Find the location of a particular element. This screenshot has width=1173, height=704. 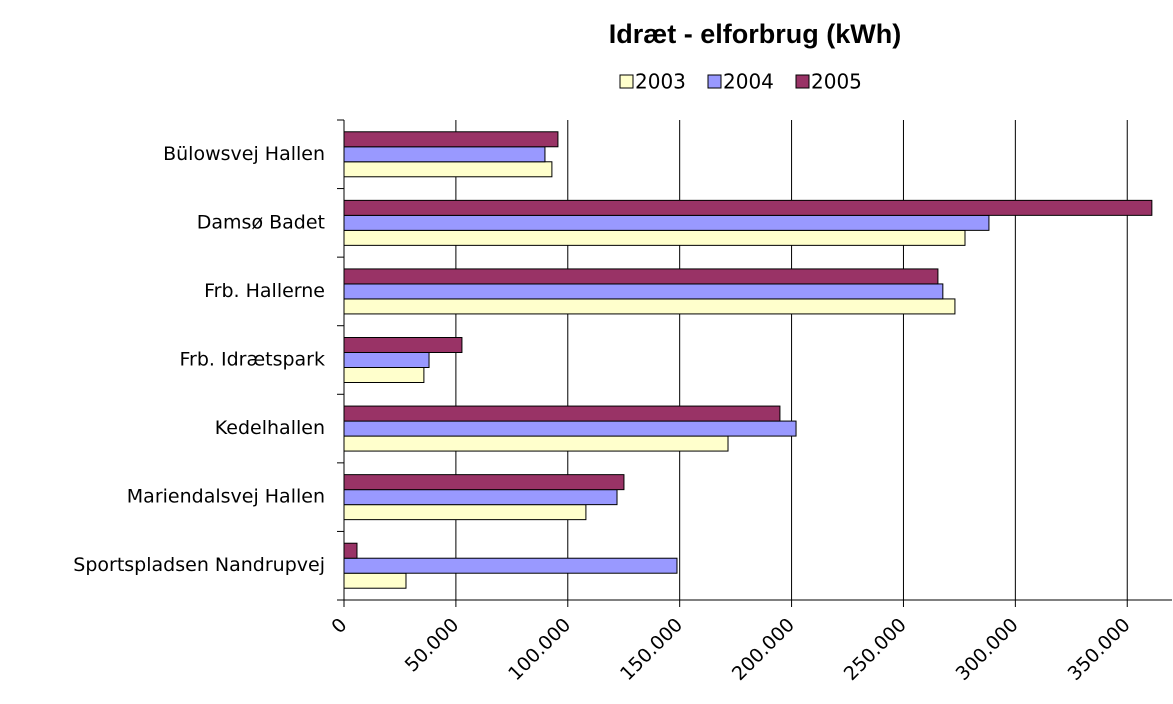

y-tick-label: Damsø Badet is located at coordinates (261, 222).